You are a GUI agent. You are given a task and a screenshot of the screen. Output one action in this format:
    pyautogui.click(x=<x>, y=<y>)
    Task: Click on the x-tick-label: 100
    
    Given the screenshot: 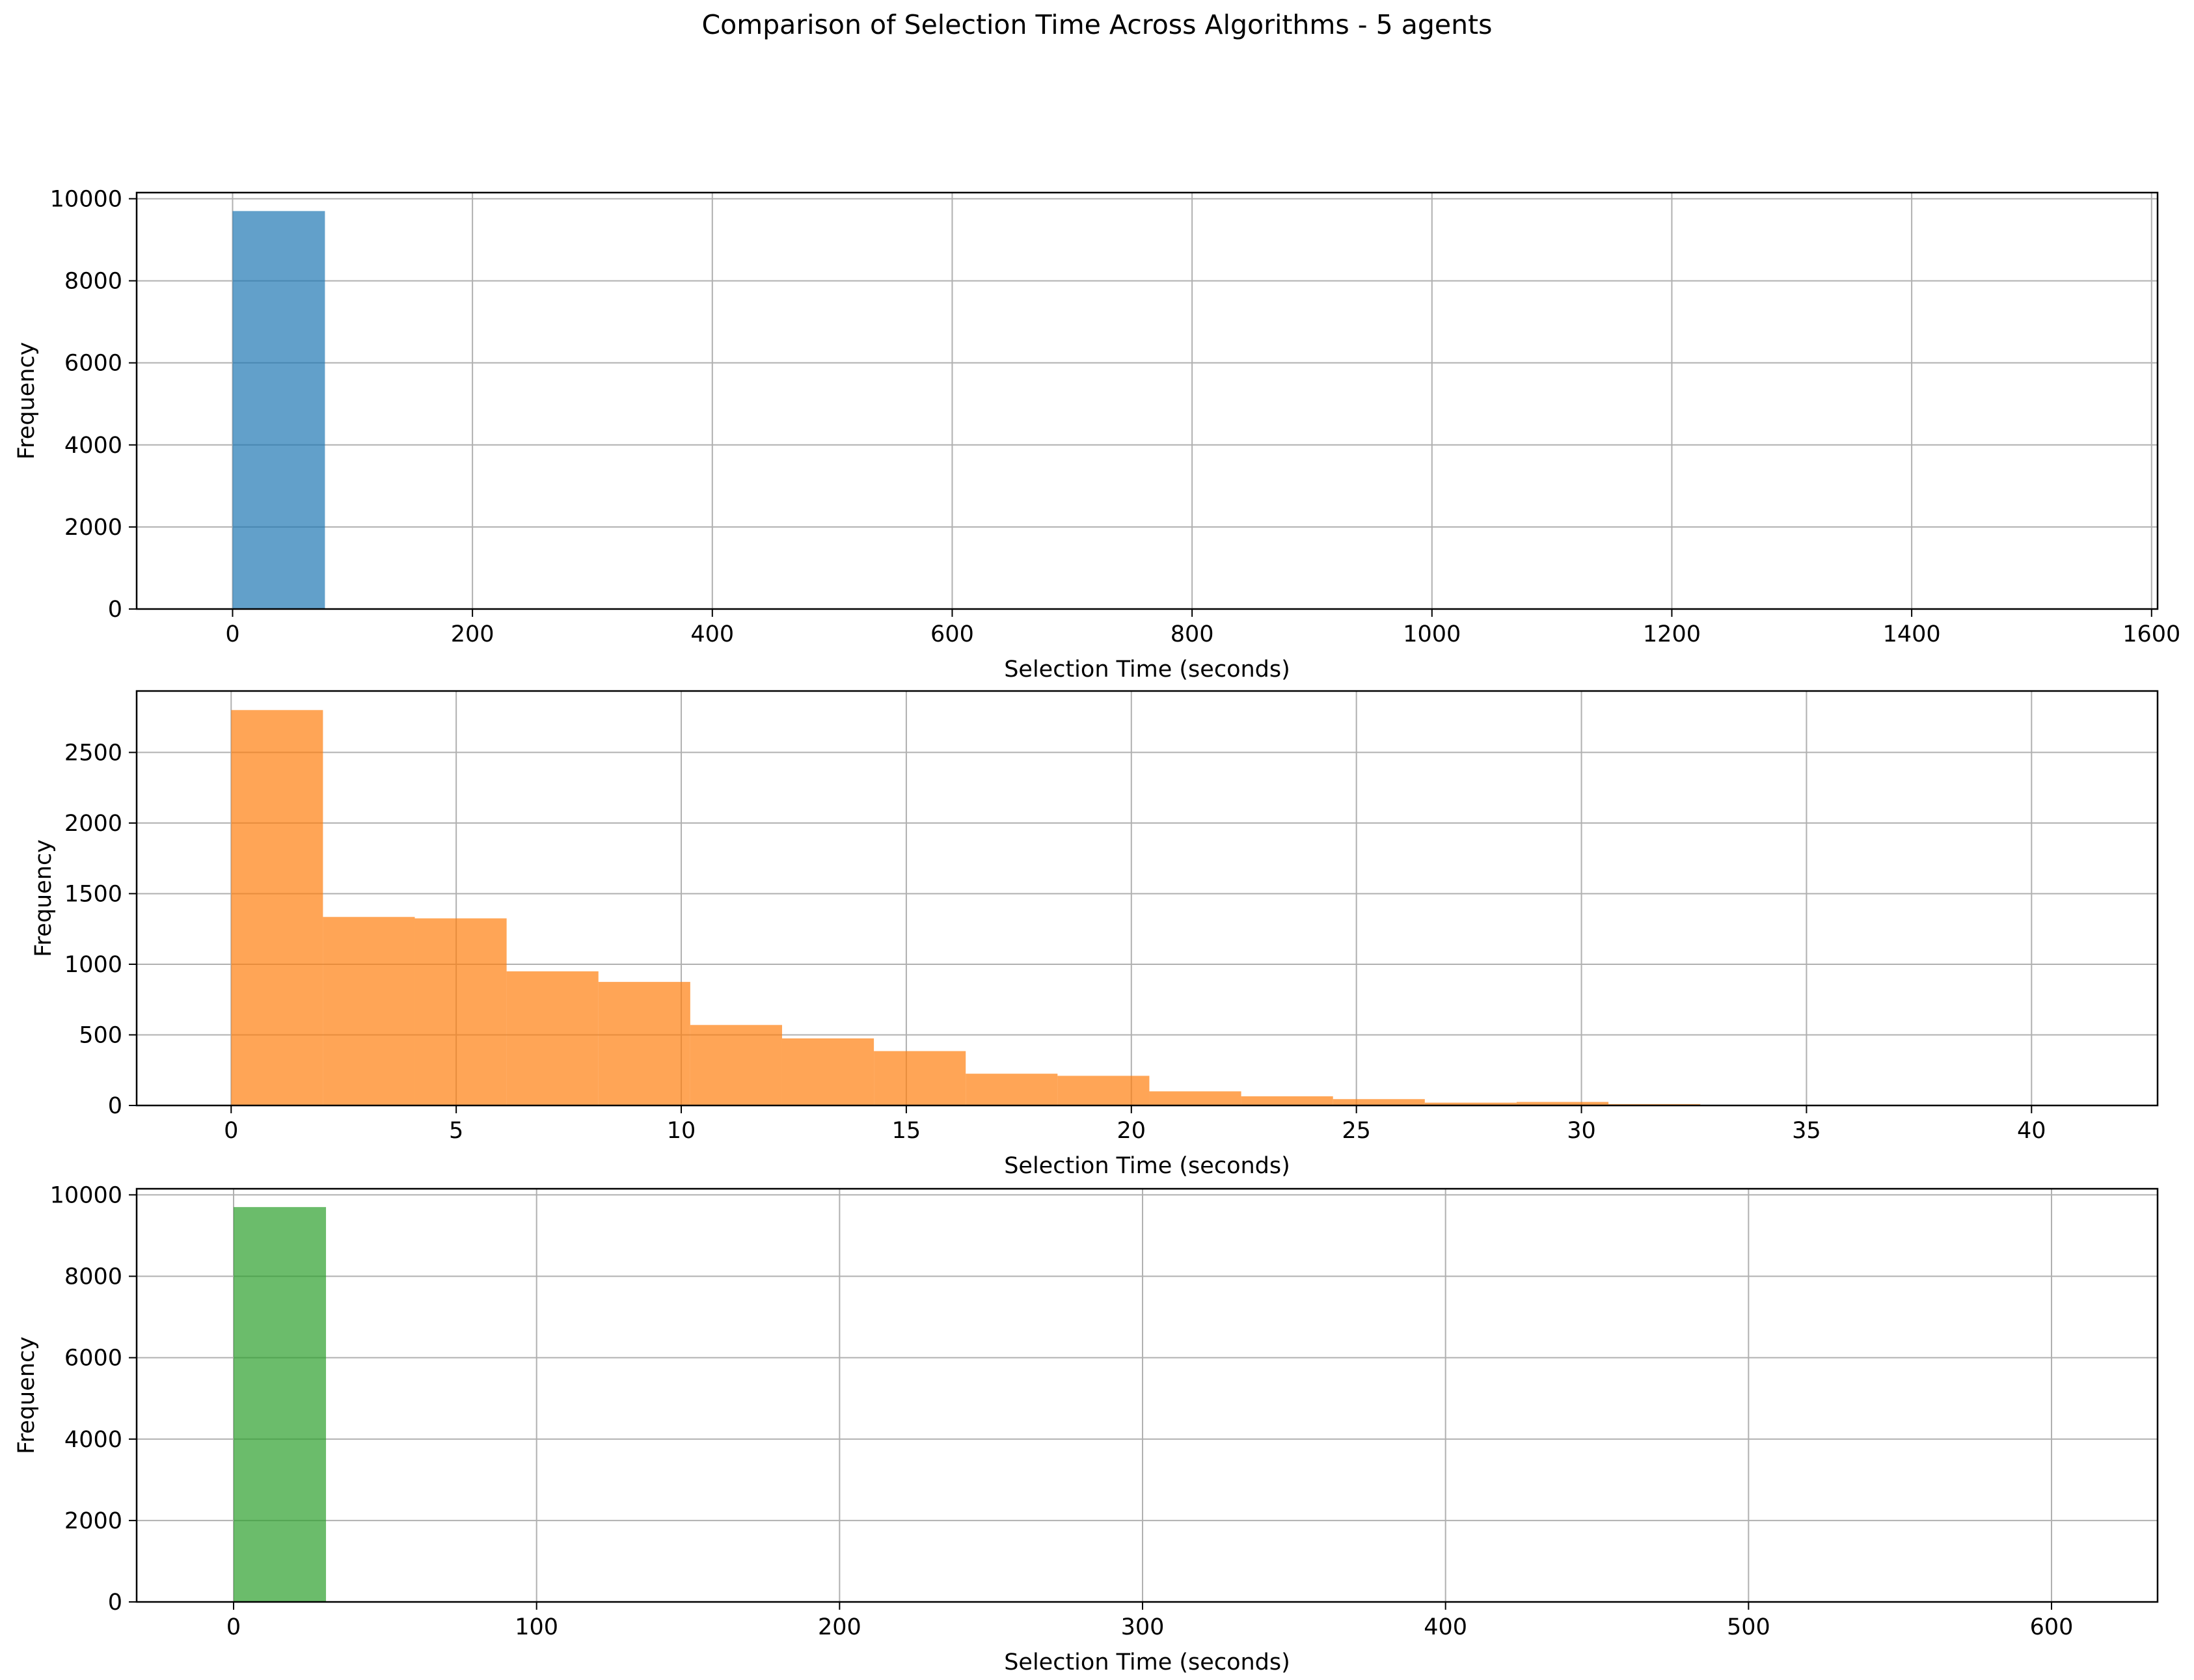 What is the action you would take?
    pyautogui.click(x=536, y=1627)
    